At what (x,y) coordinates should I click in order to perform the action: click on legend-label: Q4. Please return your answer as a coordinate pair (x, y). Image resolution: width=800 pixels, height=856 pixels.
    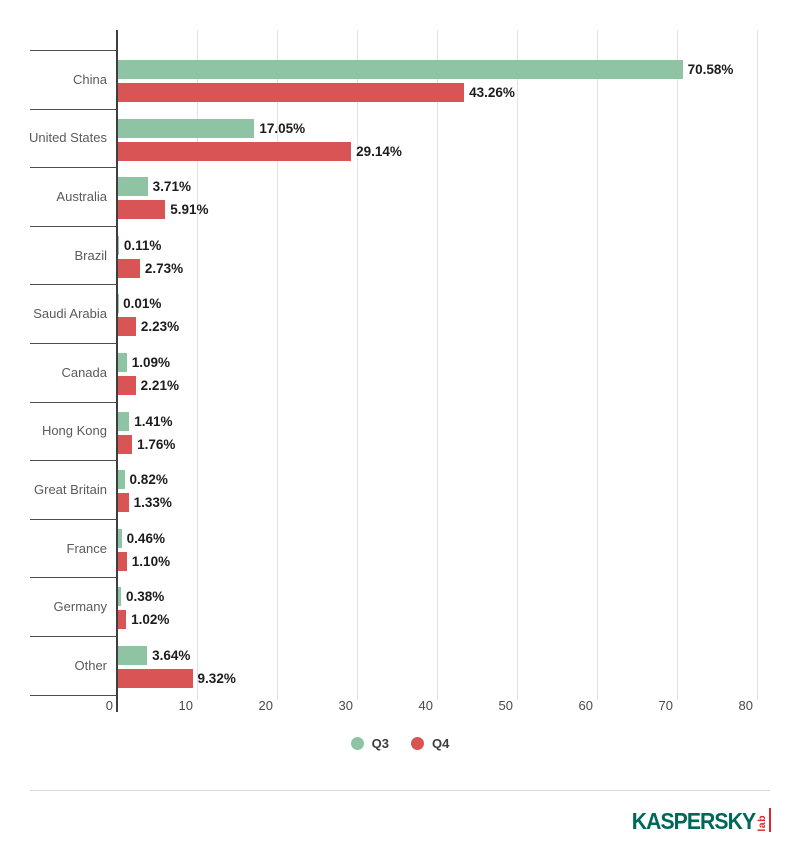
    Looking at the image, I should click on (441, 743).